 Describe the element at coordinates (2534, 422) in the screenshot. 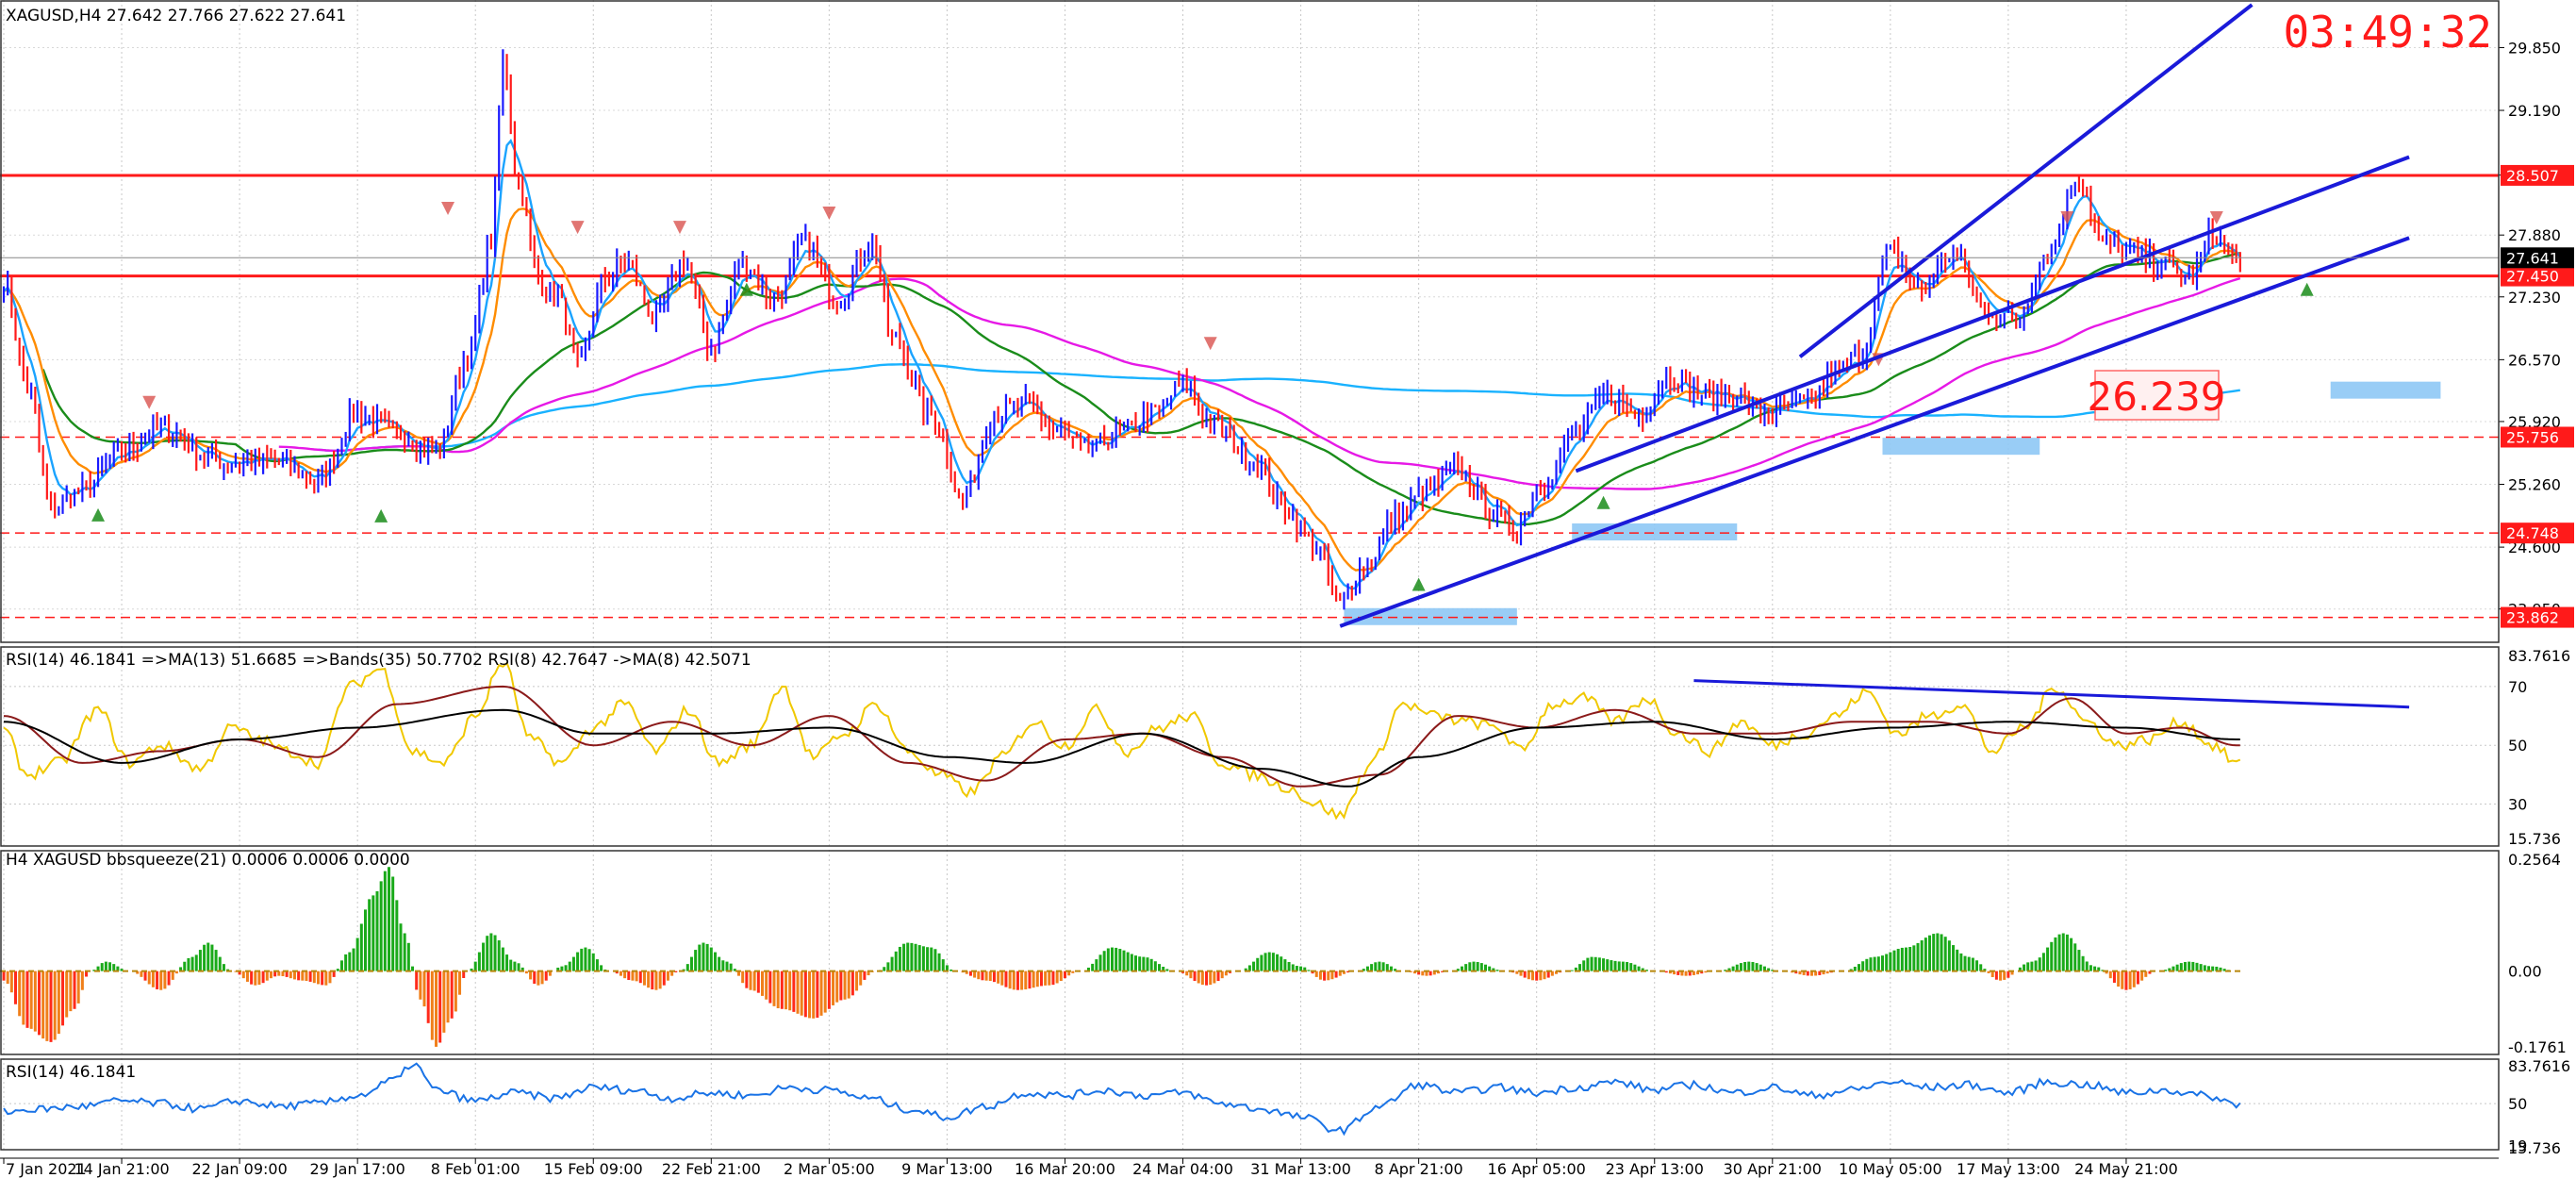

I see `price-tick-6: 25.920` at that location.